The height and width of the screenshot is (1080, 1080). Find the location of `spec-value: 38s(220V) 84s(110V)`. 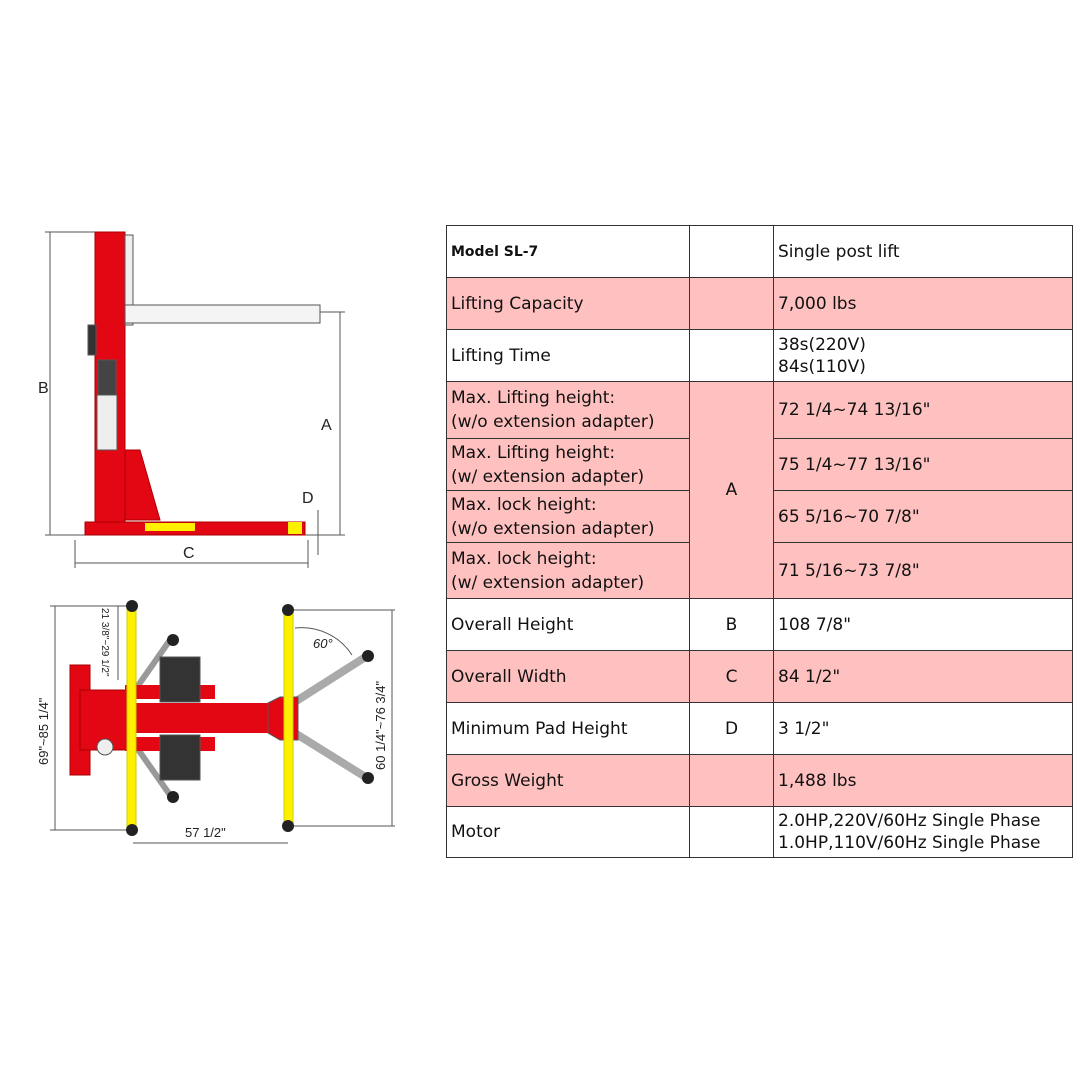

spec-value: 38s(220V) 84s(110V) is located at coordinates (923, 355).